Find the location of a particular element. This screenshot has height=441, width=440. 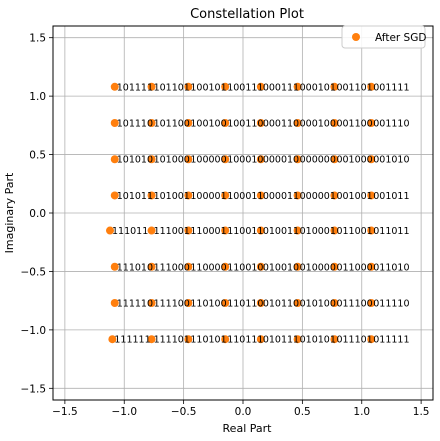

point-bit-label: 100001 is located at coordinates (208, 196).